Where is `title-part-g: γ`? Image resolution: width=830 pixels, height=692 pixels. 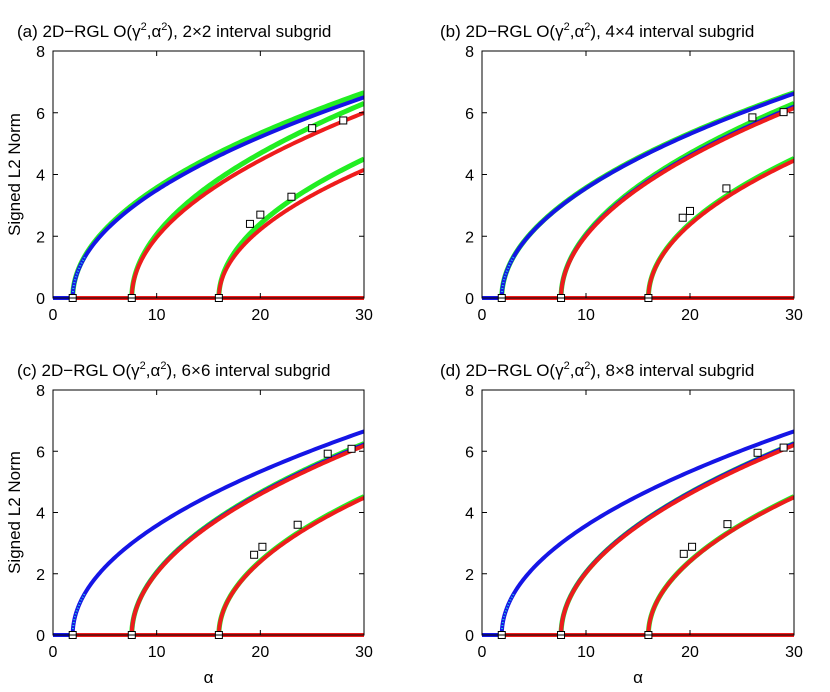 title-part-g: γ is located at coordinates (136, 31).